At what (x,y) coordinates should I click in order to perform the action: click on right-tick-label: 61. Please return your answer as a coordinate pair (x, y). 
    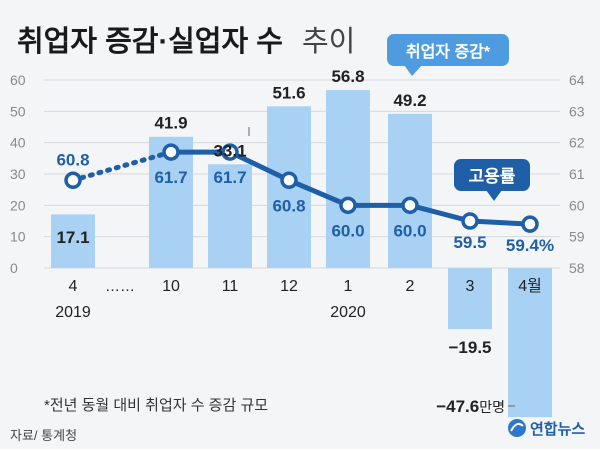
    Looking at the image, I should click on (577, 174).